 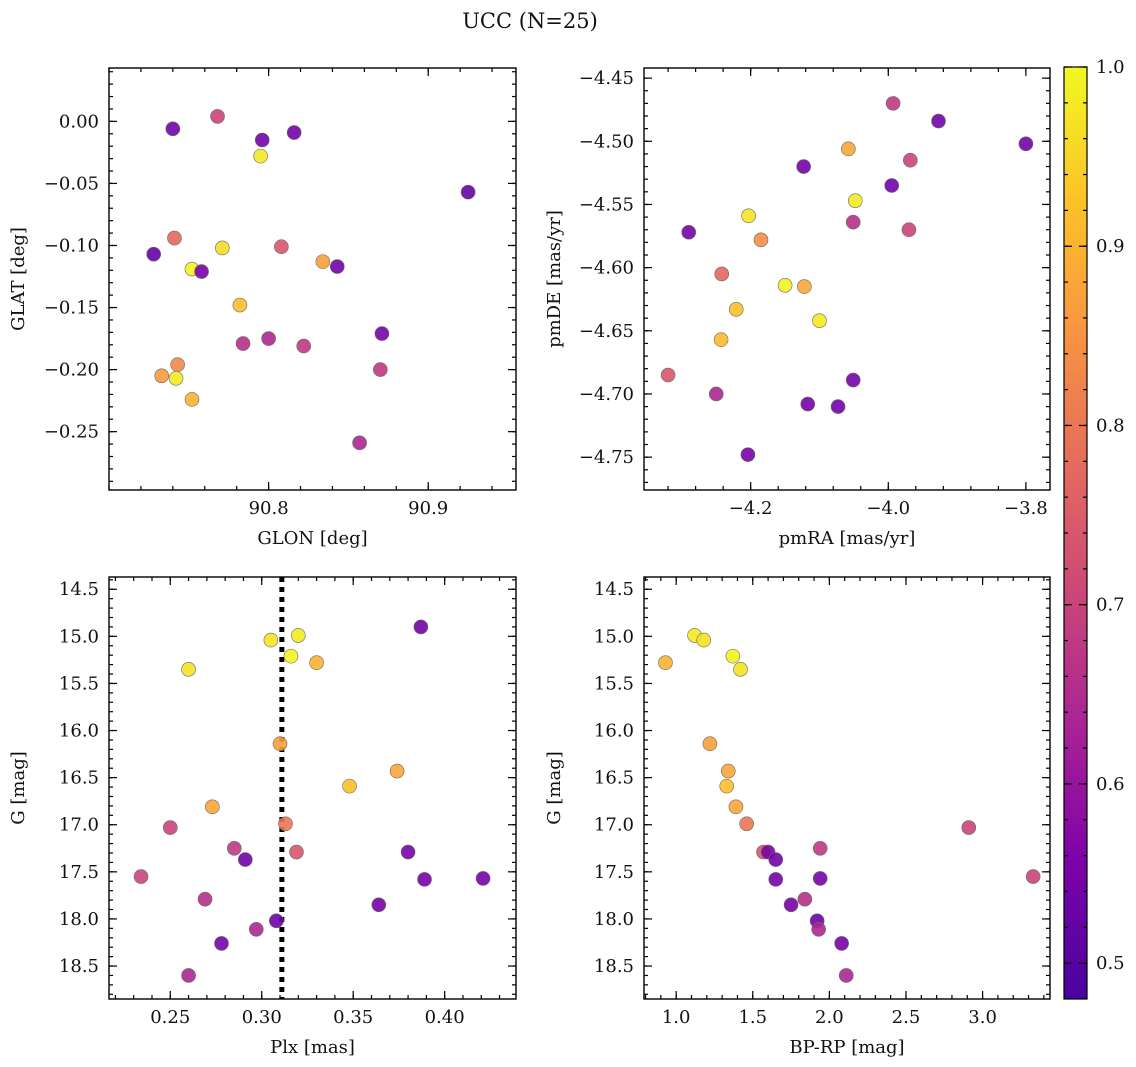 I want to click on y-tick-label: 15.0, so click(x=79, y=636).